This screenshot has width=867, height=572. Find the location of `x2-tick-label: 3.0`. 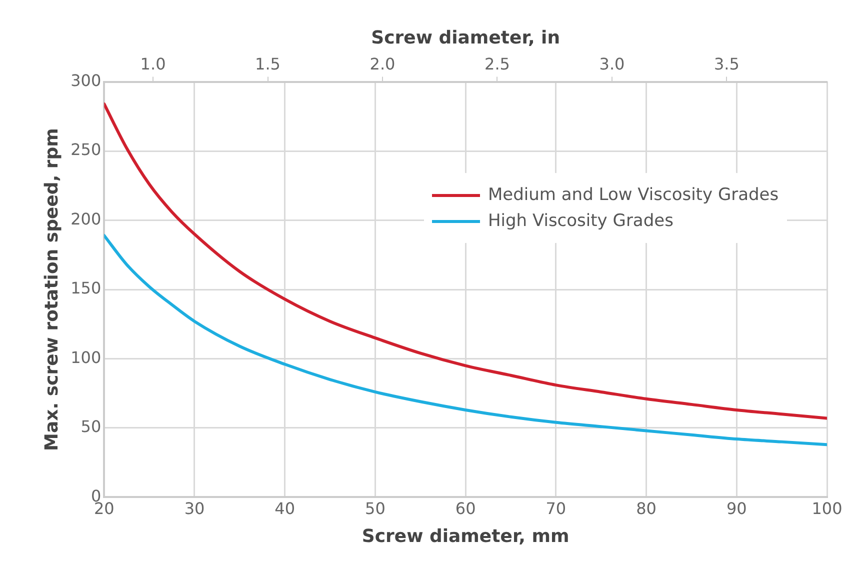

x2-tick-label: 3.0 is located at coordinates (612, 64).